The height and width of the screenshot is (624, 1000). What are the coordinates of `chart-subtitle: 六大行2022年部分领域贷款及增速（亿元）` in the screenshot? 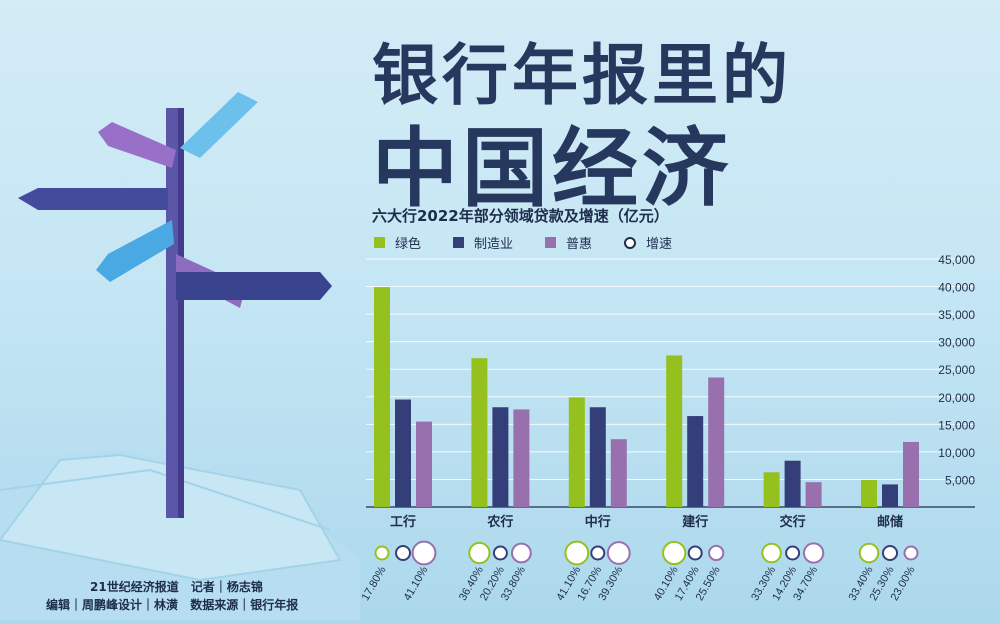 It's located at (520, 216).